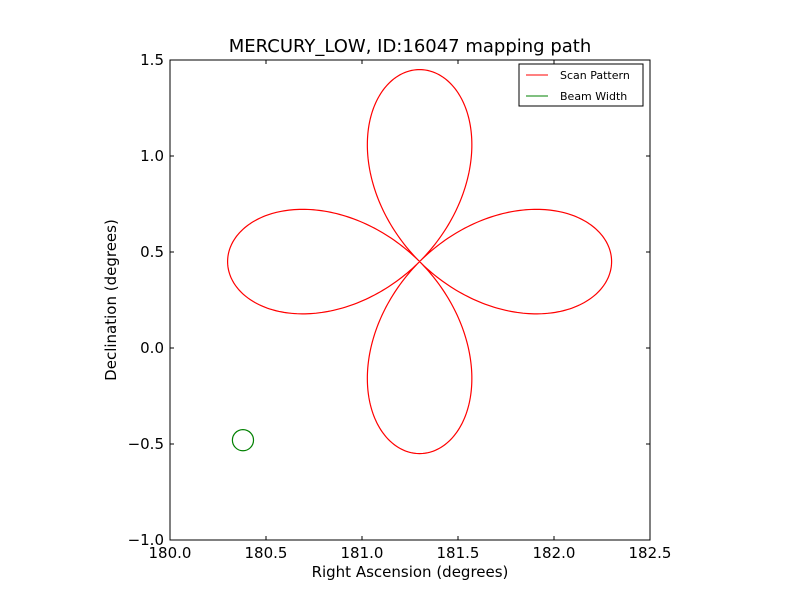 This screenshot has width=800, height=600. Describe the element at coordinates (152, 348) in the screenshot. I see `y-tick-label: 0.0` at that location.